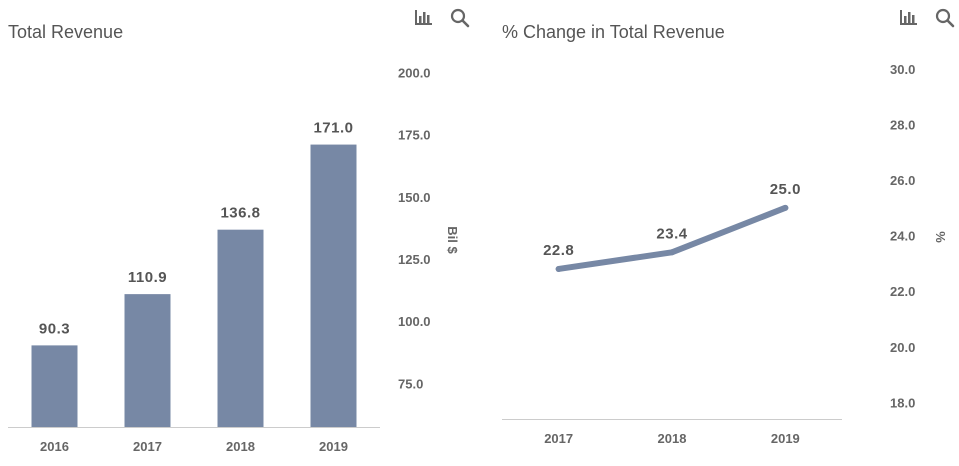 The width and height of the screenshot is (959, 466). What do you see at coordinates (902, 347) in the screenshot?
I see `y-tick-label: 20.0` at bounding box center [902, 347].